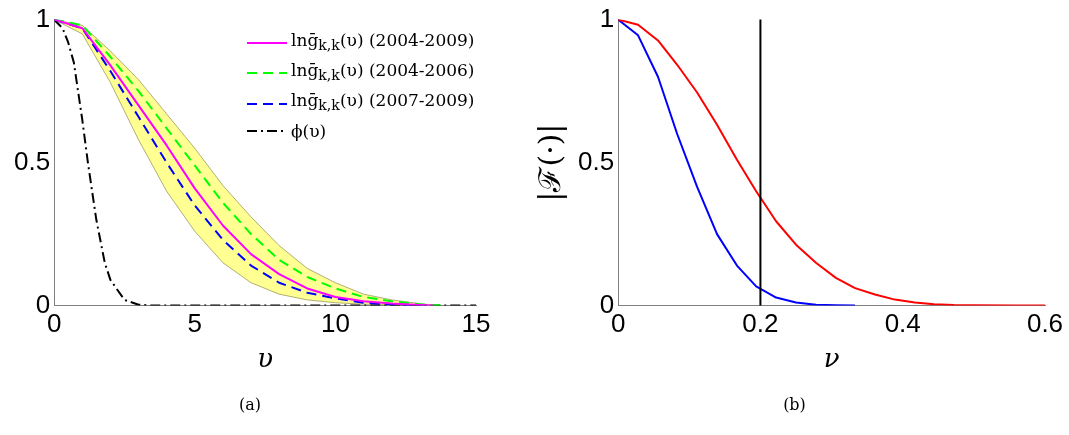 This screenshot has height=435, width=1069. What do you see at coordinates (383, 41) in the screenshot?
I see `legend-label: lnḡ$_{k,k}$(υ) (2004-2009)` at bounding box center [383, 41].